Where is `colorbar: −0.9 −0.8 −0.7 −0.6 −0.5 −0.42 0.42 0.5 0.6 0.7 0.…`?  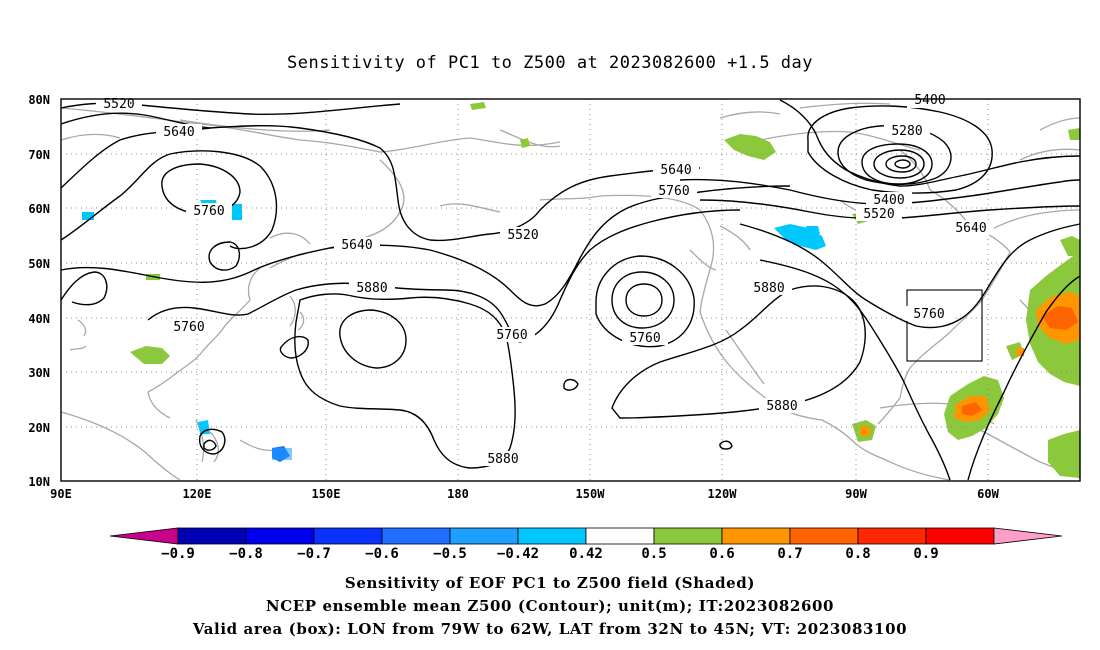 colorbar: −0.9 −0.8 −0.7 −0.6 −0.5 −0.42 0.42 0.5 0.6 0.7 0.… is located at coordinates (586, 544).